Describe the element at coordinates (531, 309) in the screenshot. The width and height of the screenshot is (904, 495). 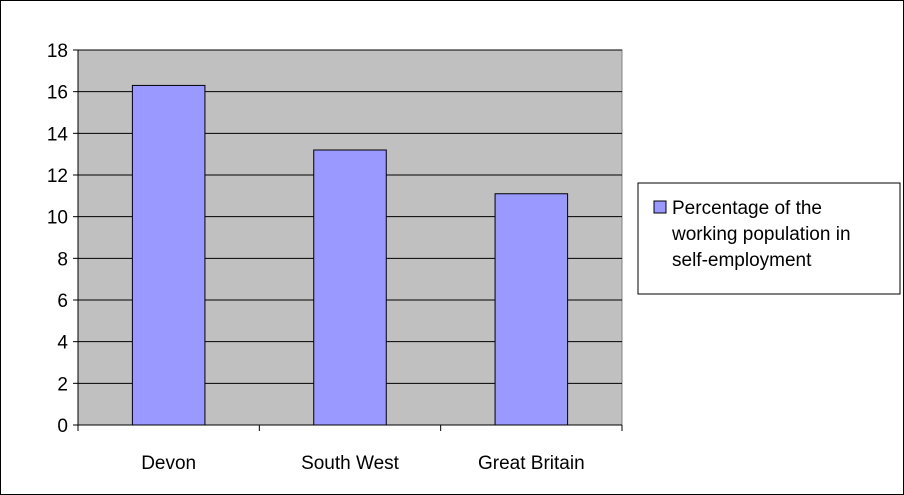
I see `bar-great-britain` at that location.